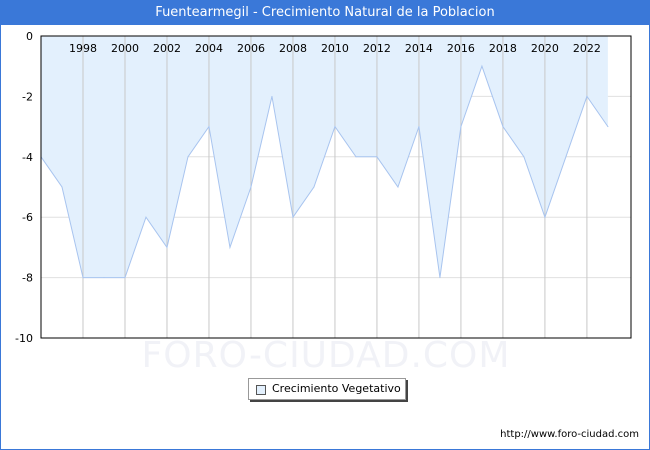 This screenshot has height=450, width=650. Describe the element at coordinates (83, 48) in the screenshot. I see `x-tick-label: 1998` at that location.